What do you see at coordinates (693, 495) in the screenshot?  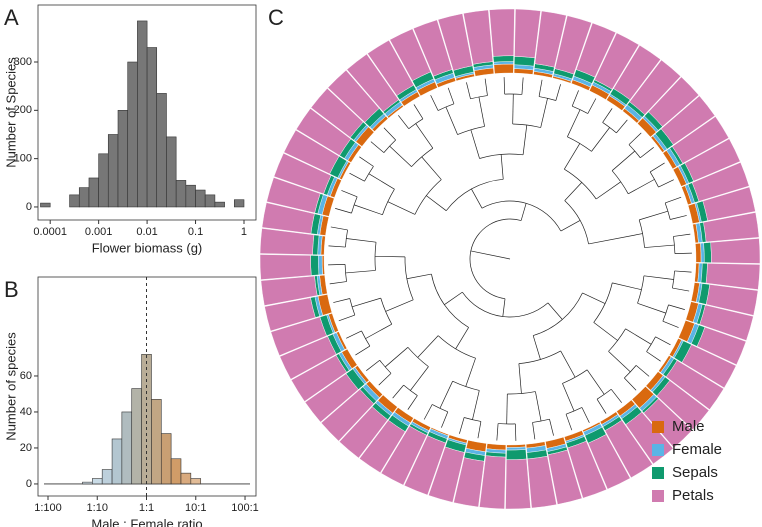 I see `legend-label: Petals` at bounding box center [693, 495].